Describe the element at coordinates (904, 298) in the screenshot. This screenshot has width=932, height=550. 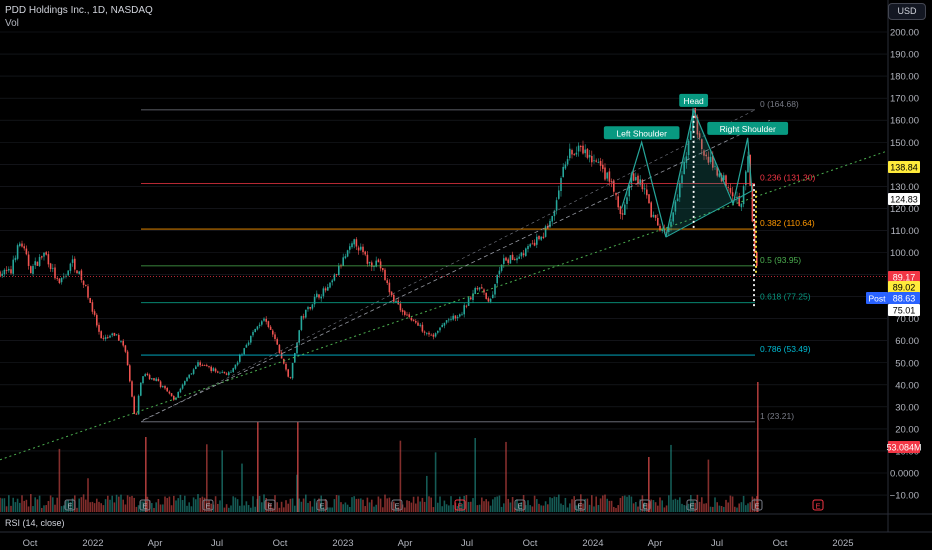
I see `price-tag-bg` at that location.